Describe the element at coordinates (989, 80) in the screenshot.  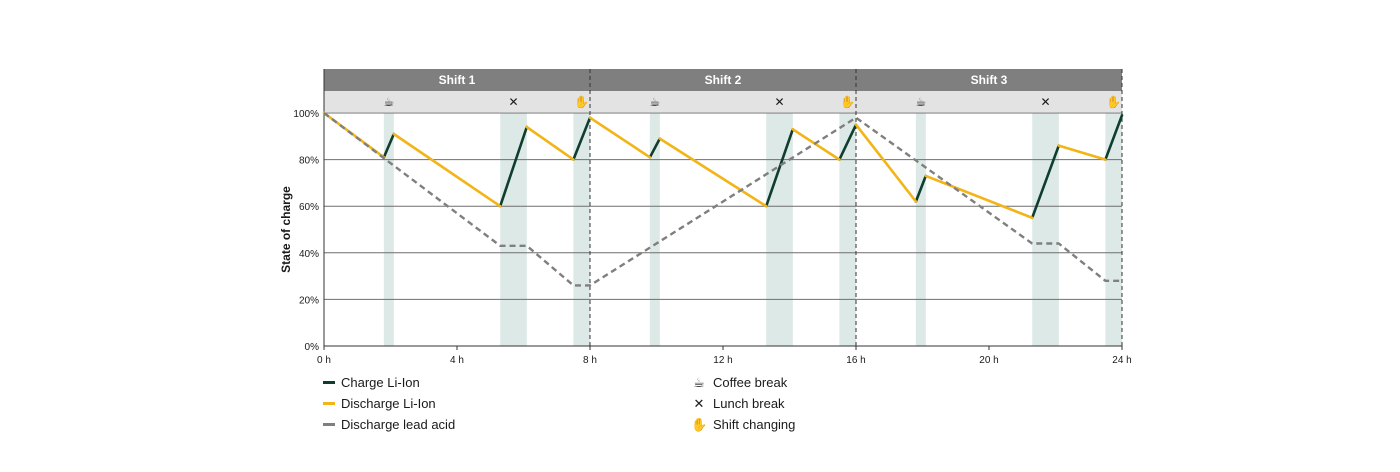
I see `shift-label-3: Shift 3` at that location.